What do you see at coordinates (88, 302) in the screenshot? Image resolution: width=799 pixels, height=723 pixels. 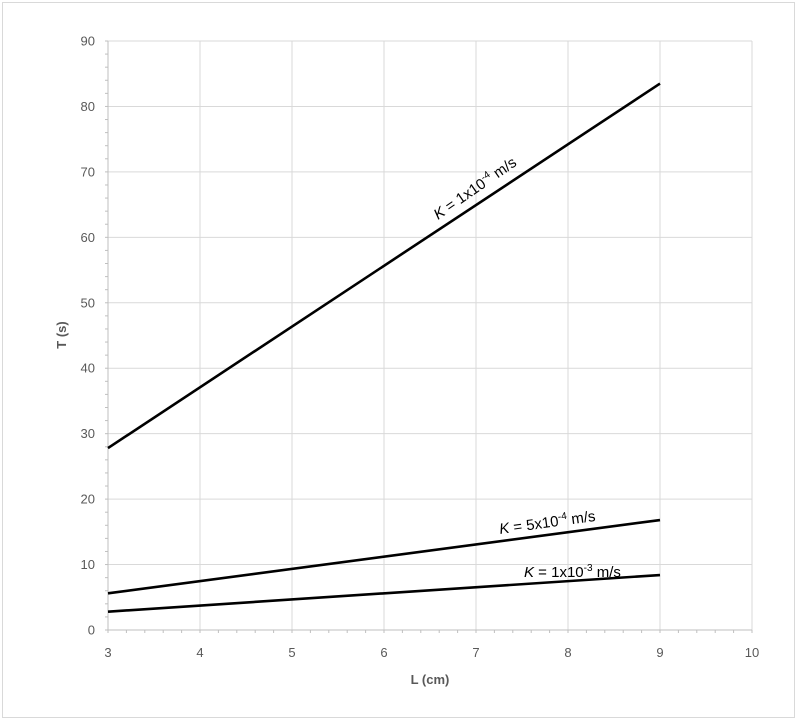 I see `y-tick-label: 50` at bounding box center [88, 302].